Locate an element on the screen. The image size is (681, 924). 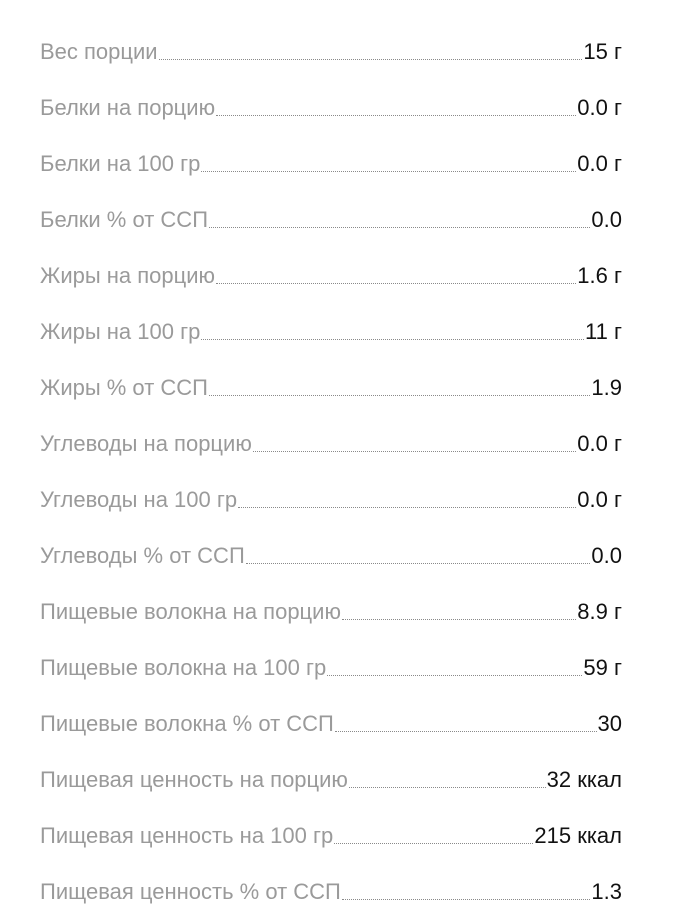
row-value: 8.9 г is located at coordinates (599, 611).